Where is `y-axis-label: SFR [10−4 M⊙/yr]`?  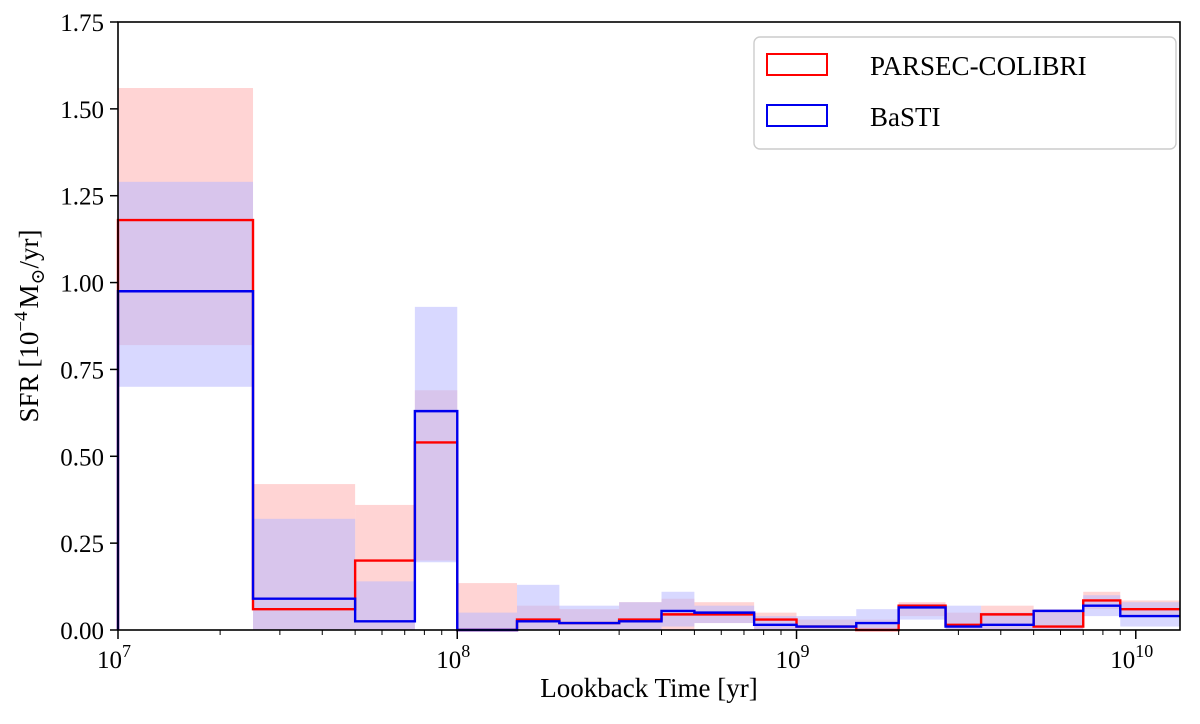 y-axis-label: SFR [10−4 M⊙/yr] is located at coordinates (30, 326).